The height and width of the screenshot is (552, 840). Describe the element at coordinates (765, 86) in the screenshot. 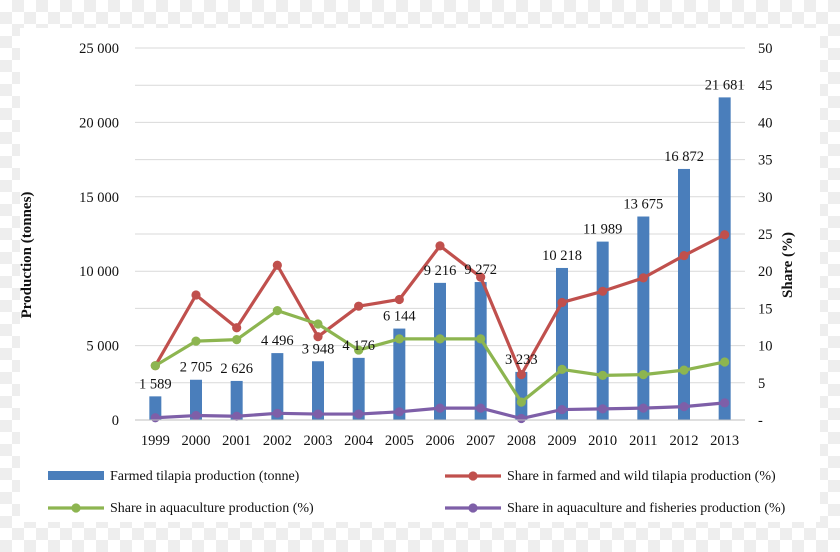

I see `y2-tick-label: 45` at that location.